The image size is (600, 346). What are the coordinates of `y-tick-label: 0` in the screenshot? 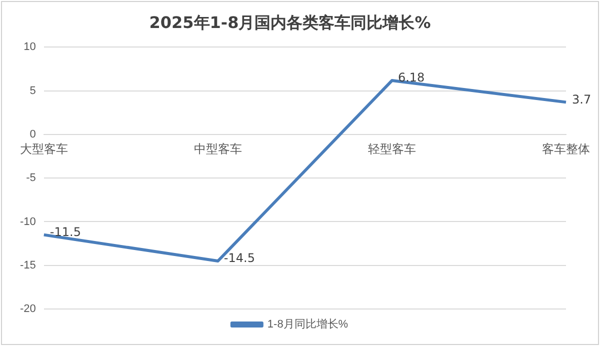 It's located at (33, 134).